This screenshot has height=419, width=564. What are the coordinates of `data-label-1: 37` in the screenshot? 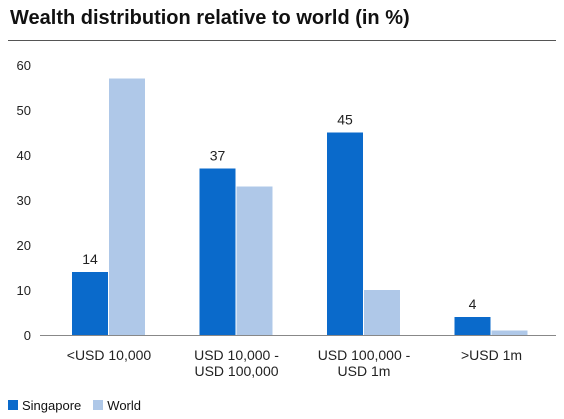 It's located at (218, 156).